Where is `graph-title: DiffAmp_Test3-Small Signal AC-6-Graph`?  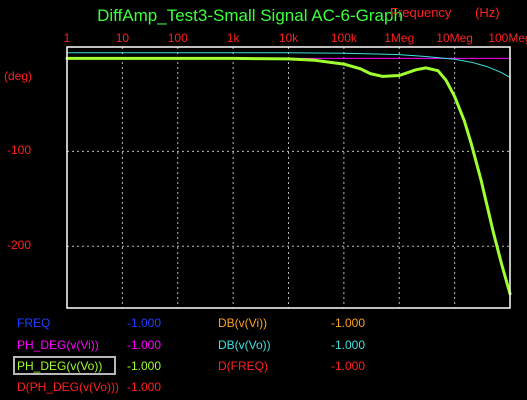 graph-title: DiffAmp_Test3-Small Signal AC-6-Graph is located at coordinates (250, 15).